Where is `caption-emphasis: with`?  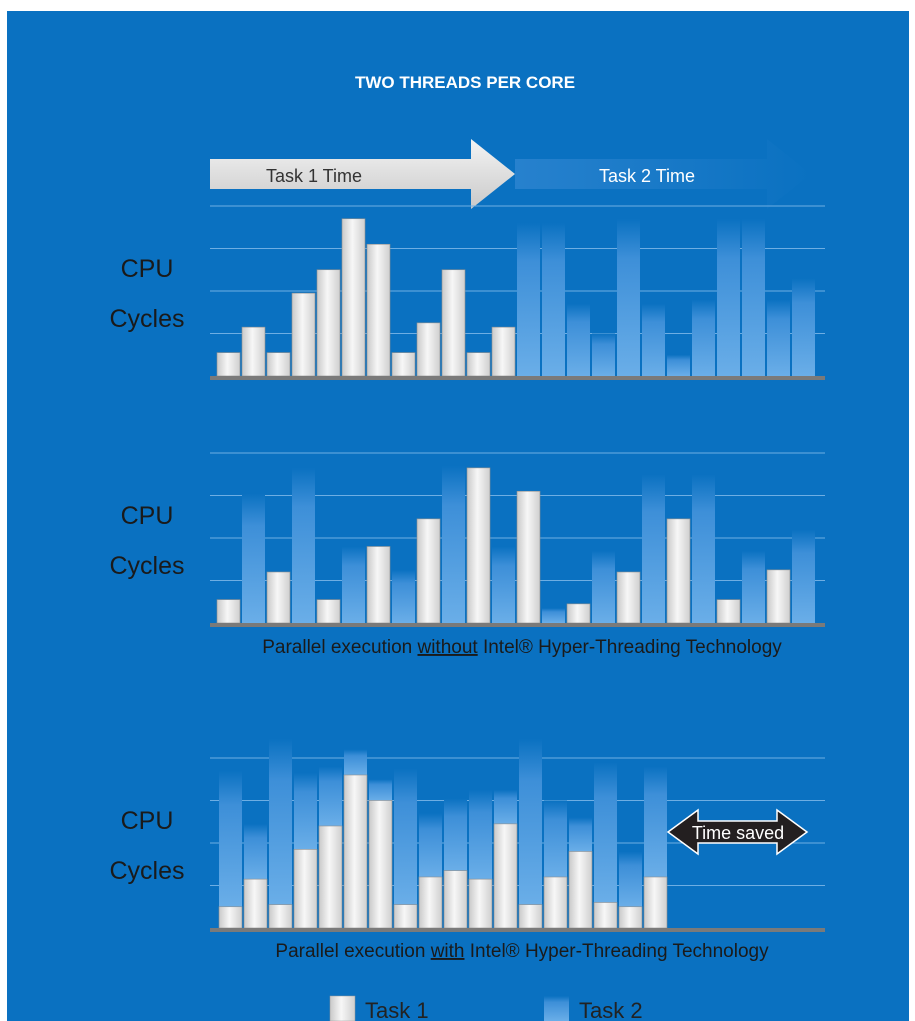 caption-emphasis: with is located at coordinates (447, 951).